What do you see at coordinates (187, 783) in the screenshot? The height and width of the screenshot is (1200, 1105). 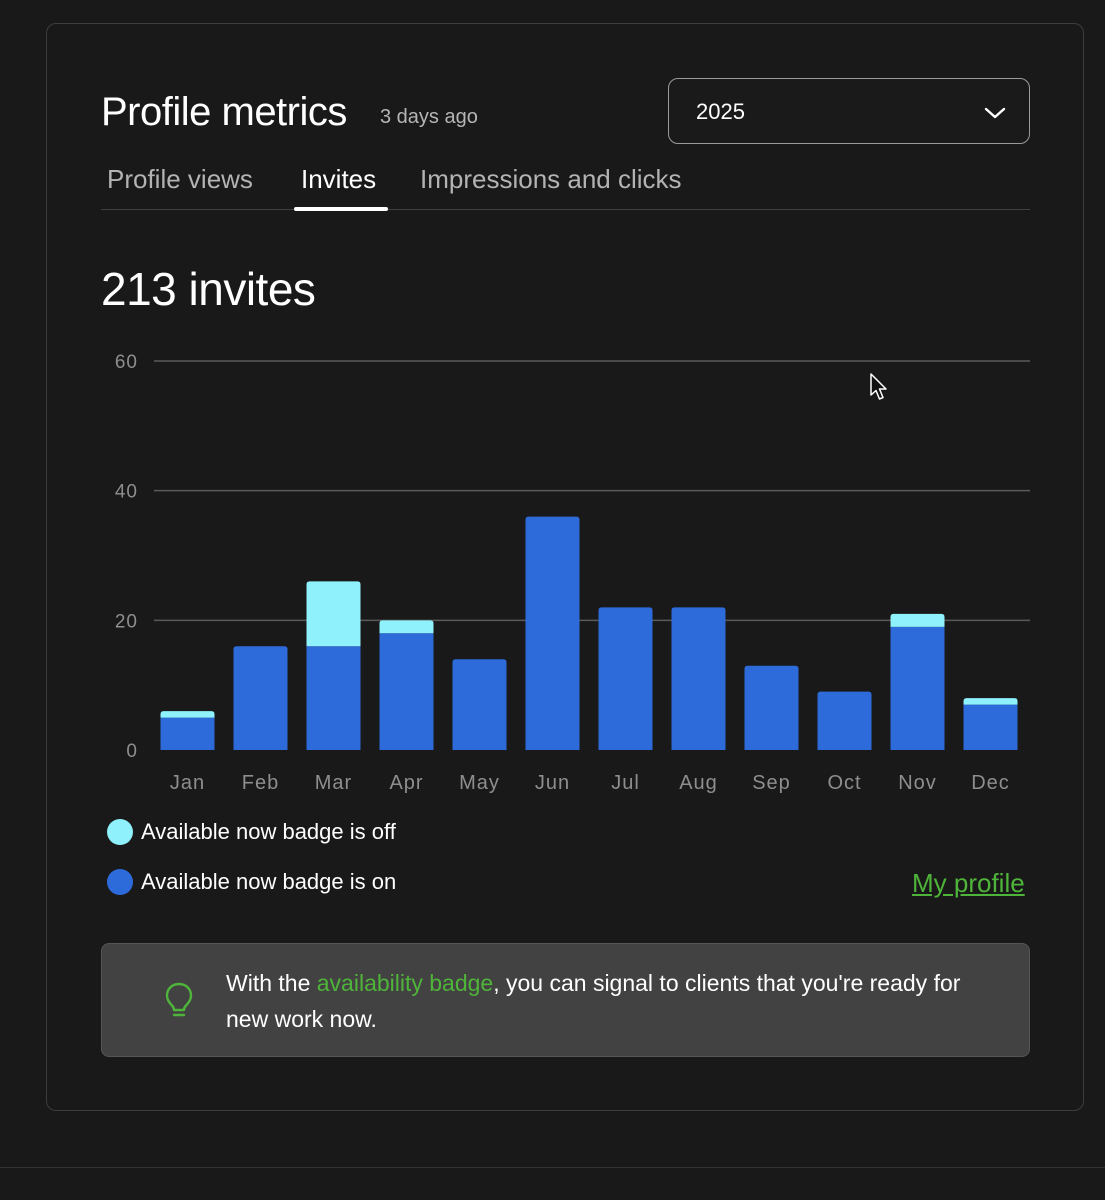 I see `x-tick-label: Jan` at bounding box center [187, 783].